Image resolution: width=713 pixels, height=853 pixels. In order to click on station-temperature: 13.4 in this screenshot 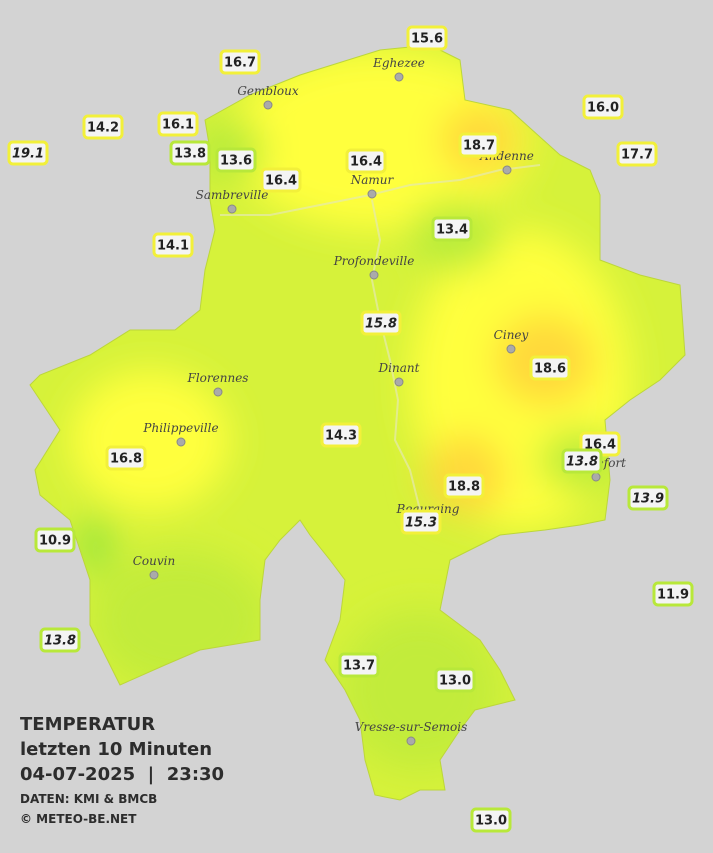, I will do `click(452, 230)`.